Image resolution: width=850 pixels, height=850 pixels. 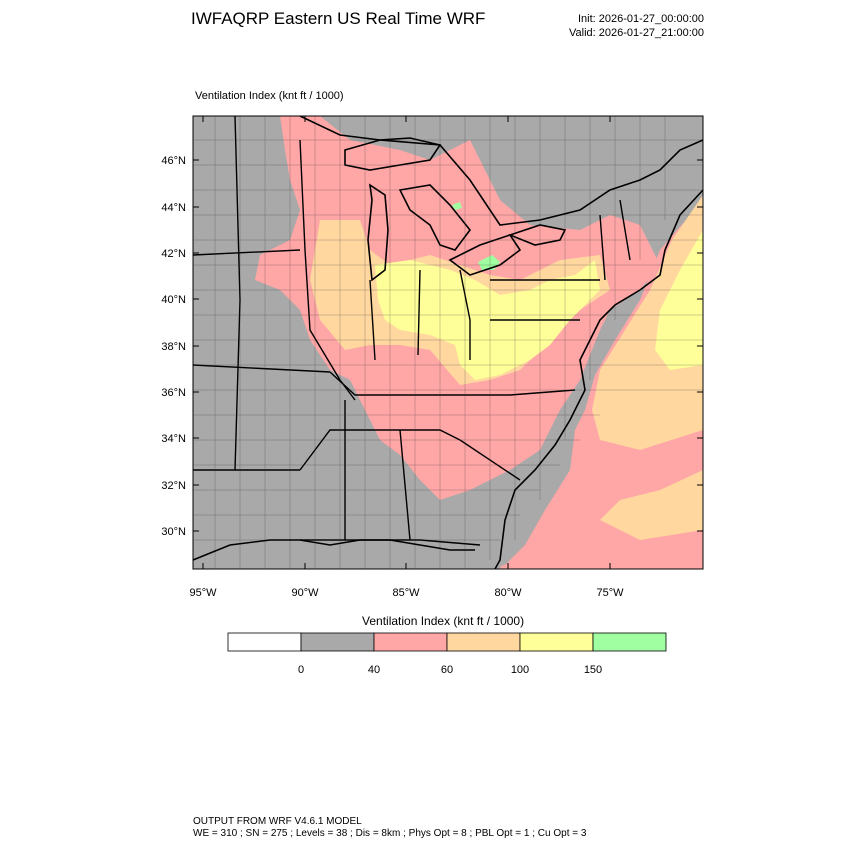 What do you see at coordinates (520, 670) in the screenshot?
I see `colorbar-label: 100` at bounding box center [520, 670].